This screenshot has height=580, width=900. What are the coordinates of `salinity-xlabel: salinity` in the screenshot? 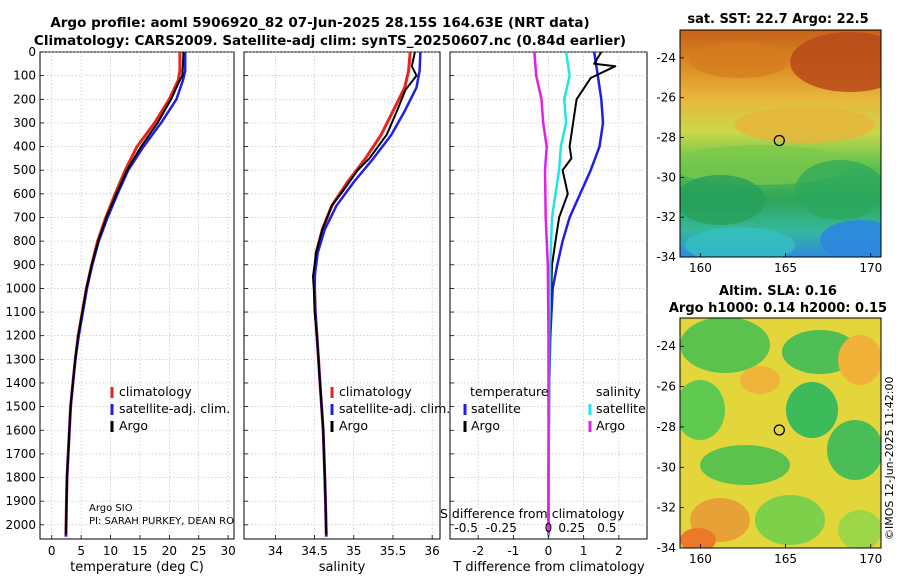 It's located at (342, 567).